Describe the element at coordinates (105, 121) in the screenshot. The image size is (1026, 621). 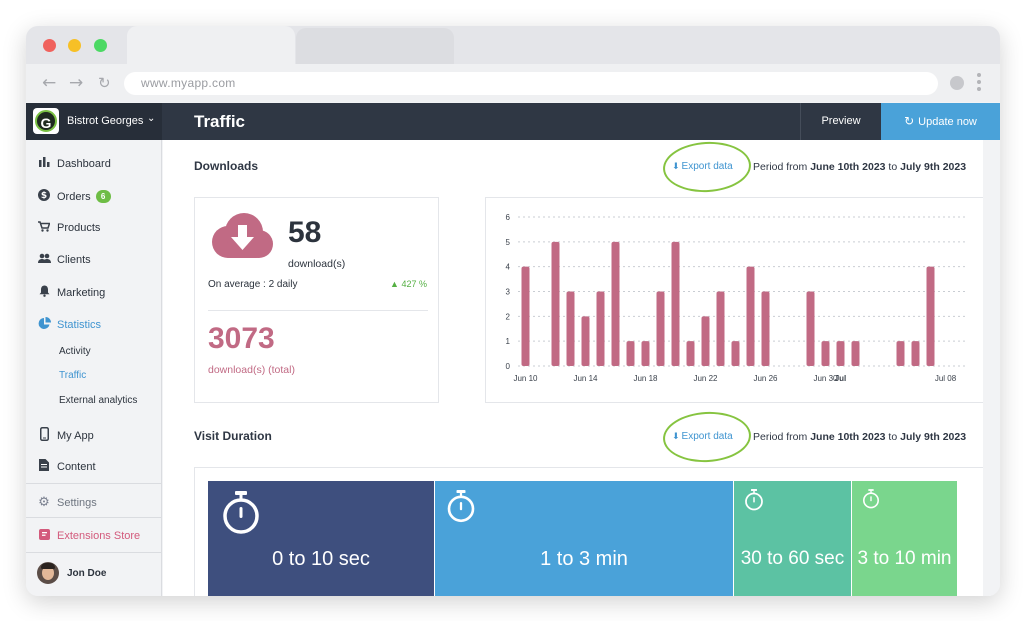
I see `brand-name: Bistrot Georges` at that location.